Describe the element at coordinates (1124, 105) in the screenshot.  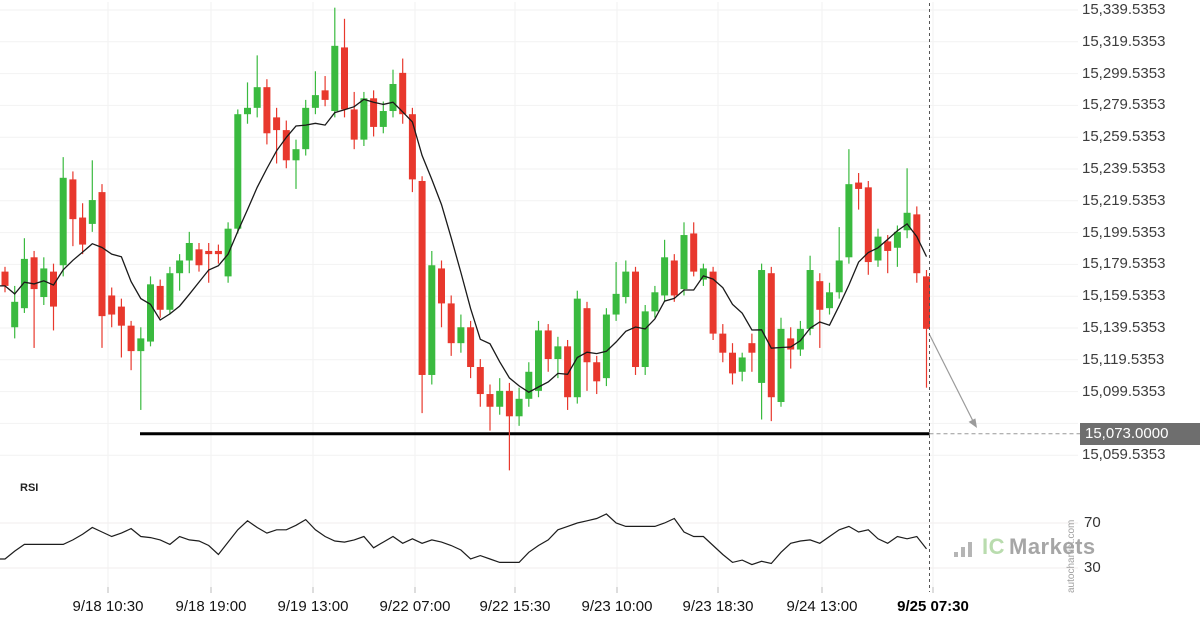
I see `price-axis-label: 15,279.5353` at that location.